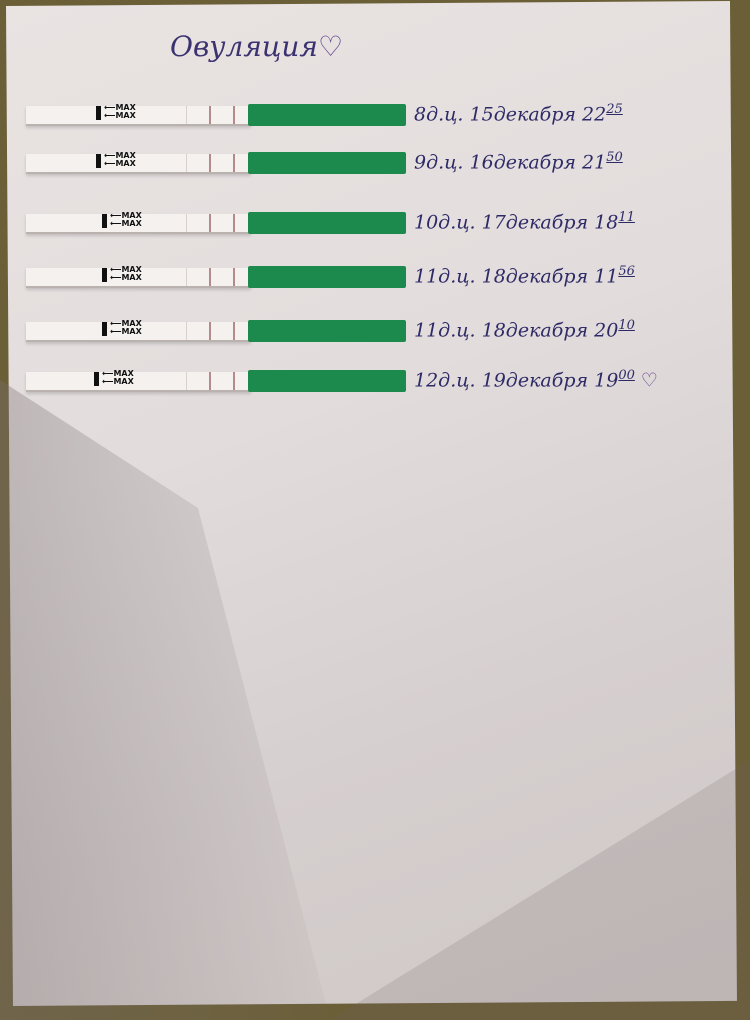 The image size is (750, 1020). What do you see at coordinates (445, 222) in the screenshot?
I see `cycle-day: 10д.ц.` at bounding box center [445, 222].